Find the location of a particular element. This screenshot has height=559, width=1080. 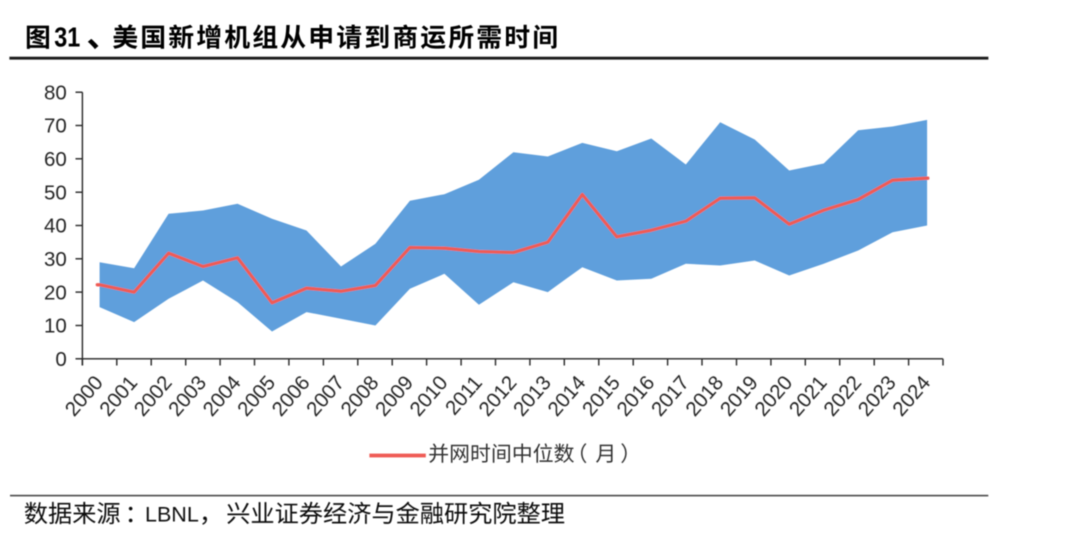

svg-text: 0 is located at coordinates (60, 359).